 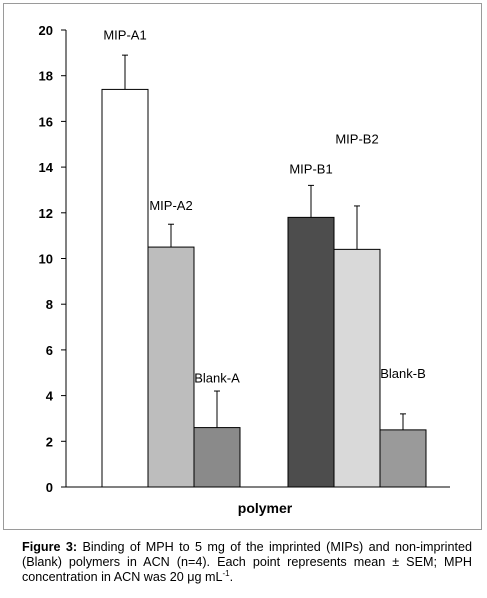 I want to click on bar-label: MIP-A2, so click(x=170, y=205).